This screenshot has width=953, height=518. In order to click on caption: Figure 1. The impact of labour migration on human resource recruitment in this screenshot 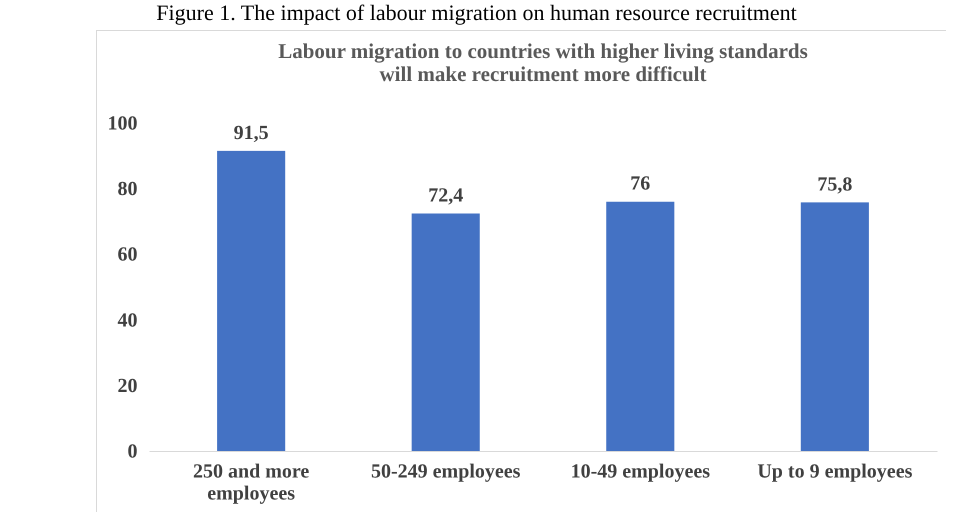, I will do `click(476, 13)`.